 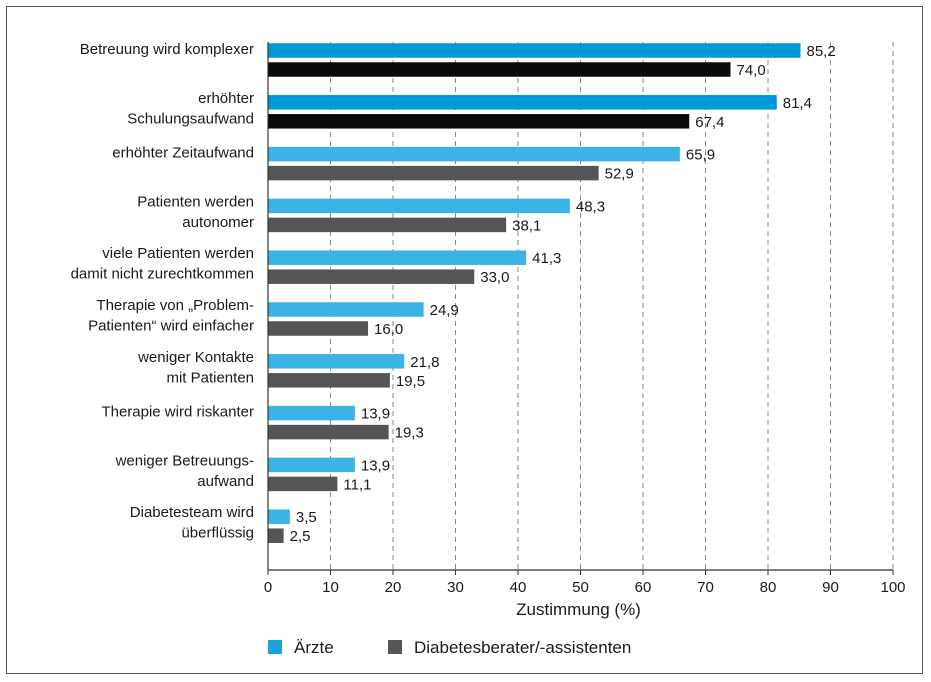 What do you see at coordinates (306, 517) in the screenshot?
I see `value-label: 3,5` at bounding box center [306, 517].